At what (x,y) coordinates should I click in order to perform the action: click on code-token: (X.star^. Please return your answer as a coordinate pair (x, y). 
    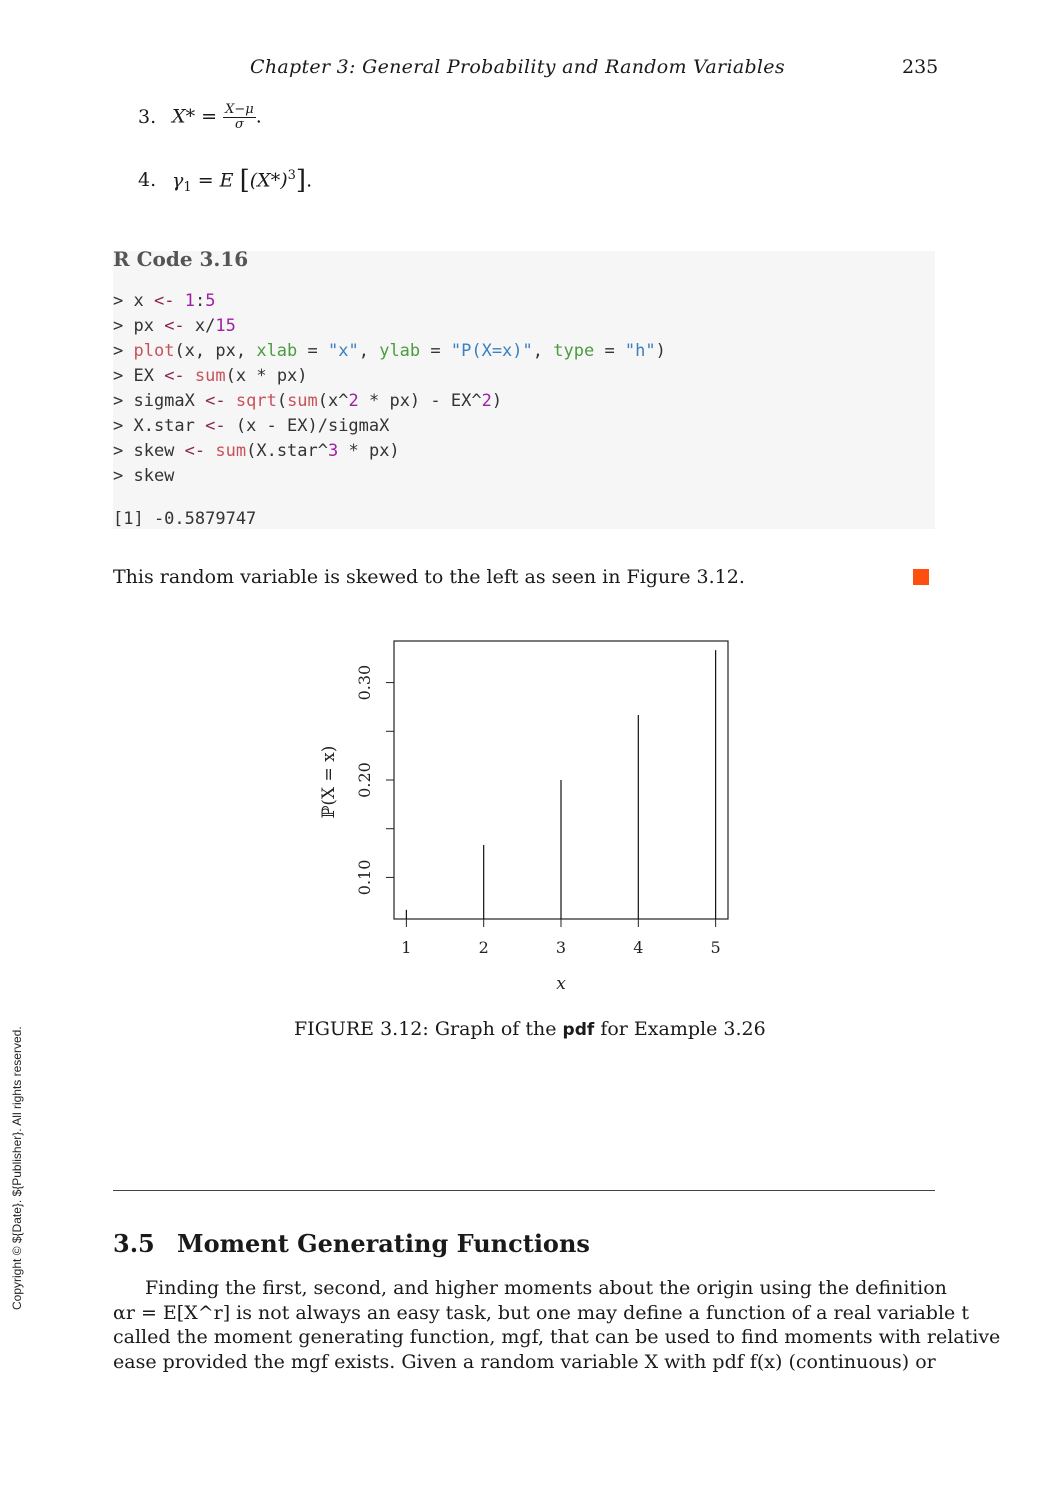
    Looking at the image, I should click on (287, 451).